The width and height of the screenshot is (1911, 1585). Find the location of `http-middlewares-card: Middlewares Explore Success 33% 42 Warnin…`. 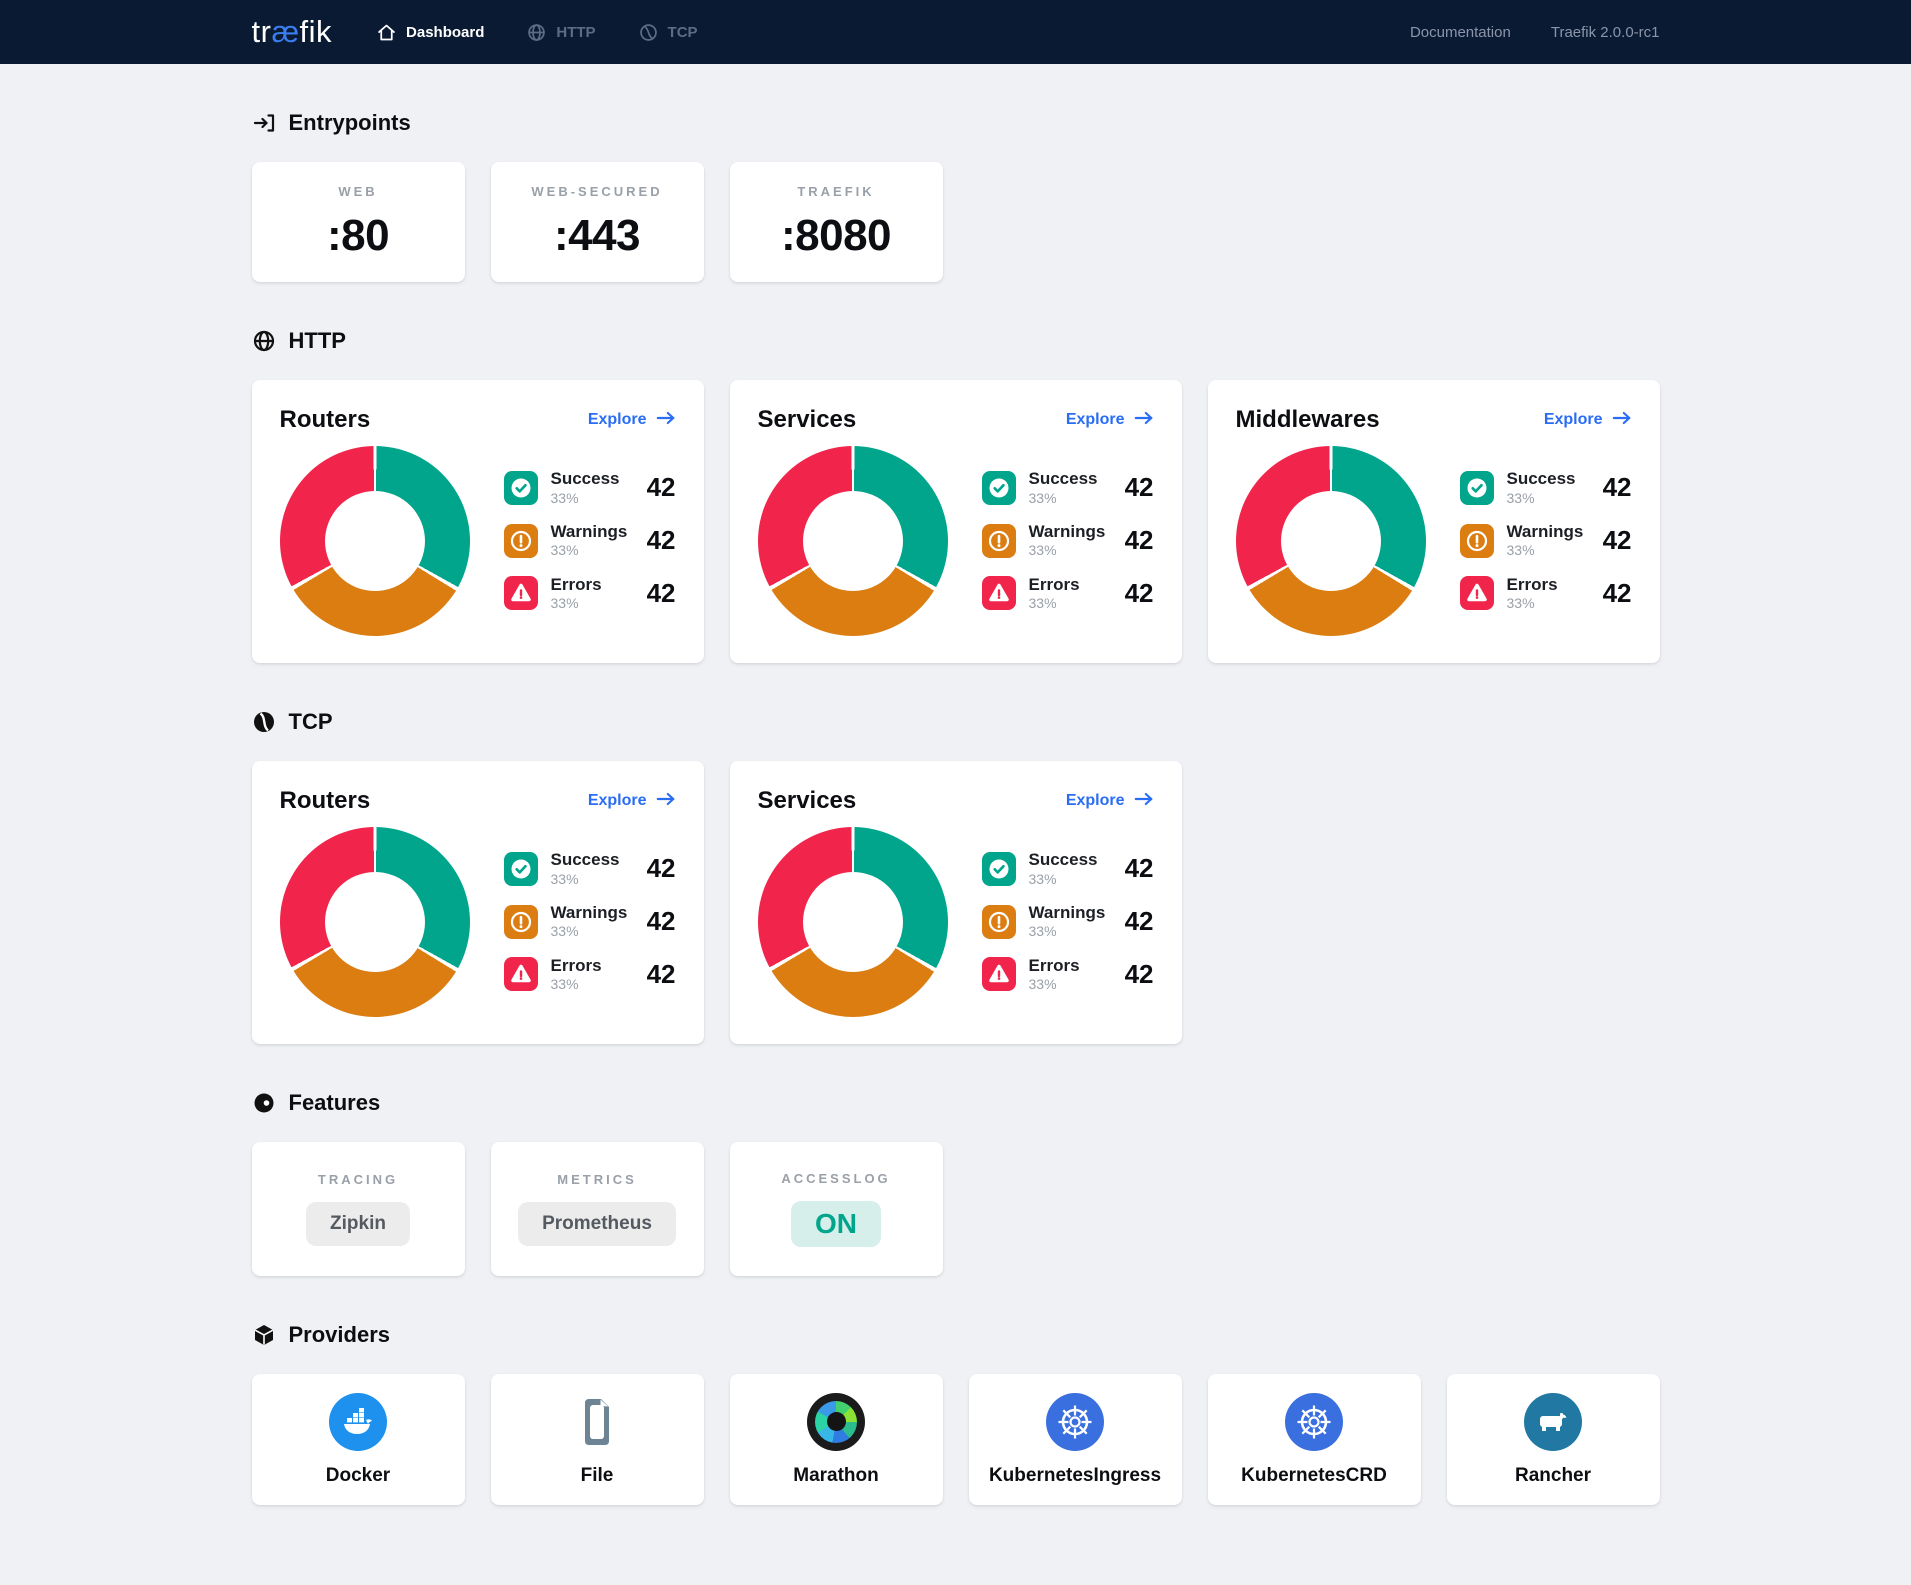

http-middlewares-card: Middlewares Explore Success 33% 42 Warnin… is located at coordinates (1433, 521).